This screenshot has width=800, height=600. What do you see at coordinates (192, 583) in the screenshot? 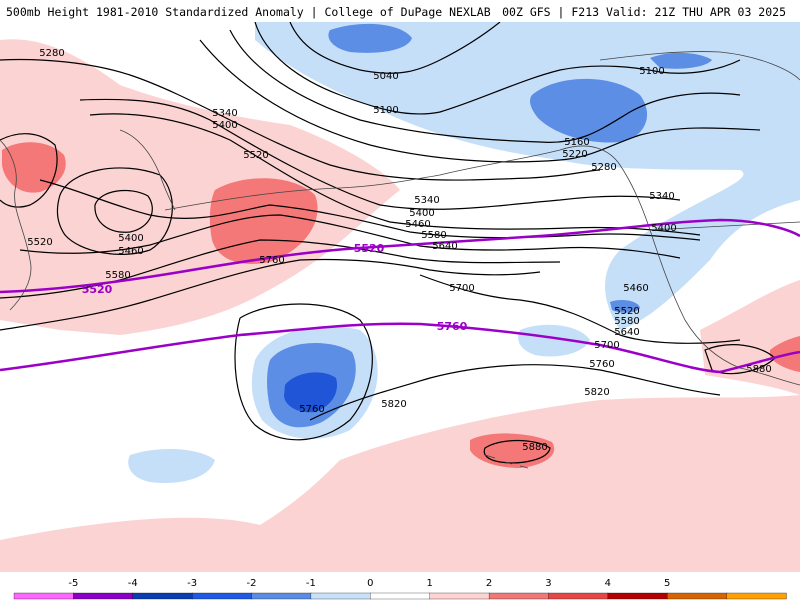
I see `colorbar-tick-3: -3` at bounding box center [192, 583].